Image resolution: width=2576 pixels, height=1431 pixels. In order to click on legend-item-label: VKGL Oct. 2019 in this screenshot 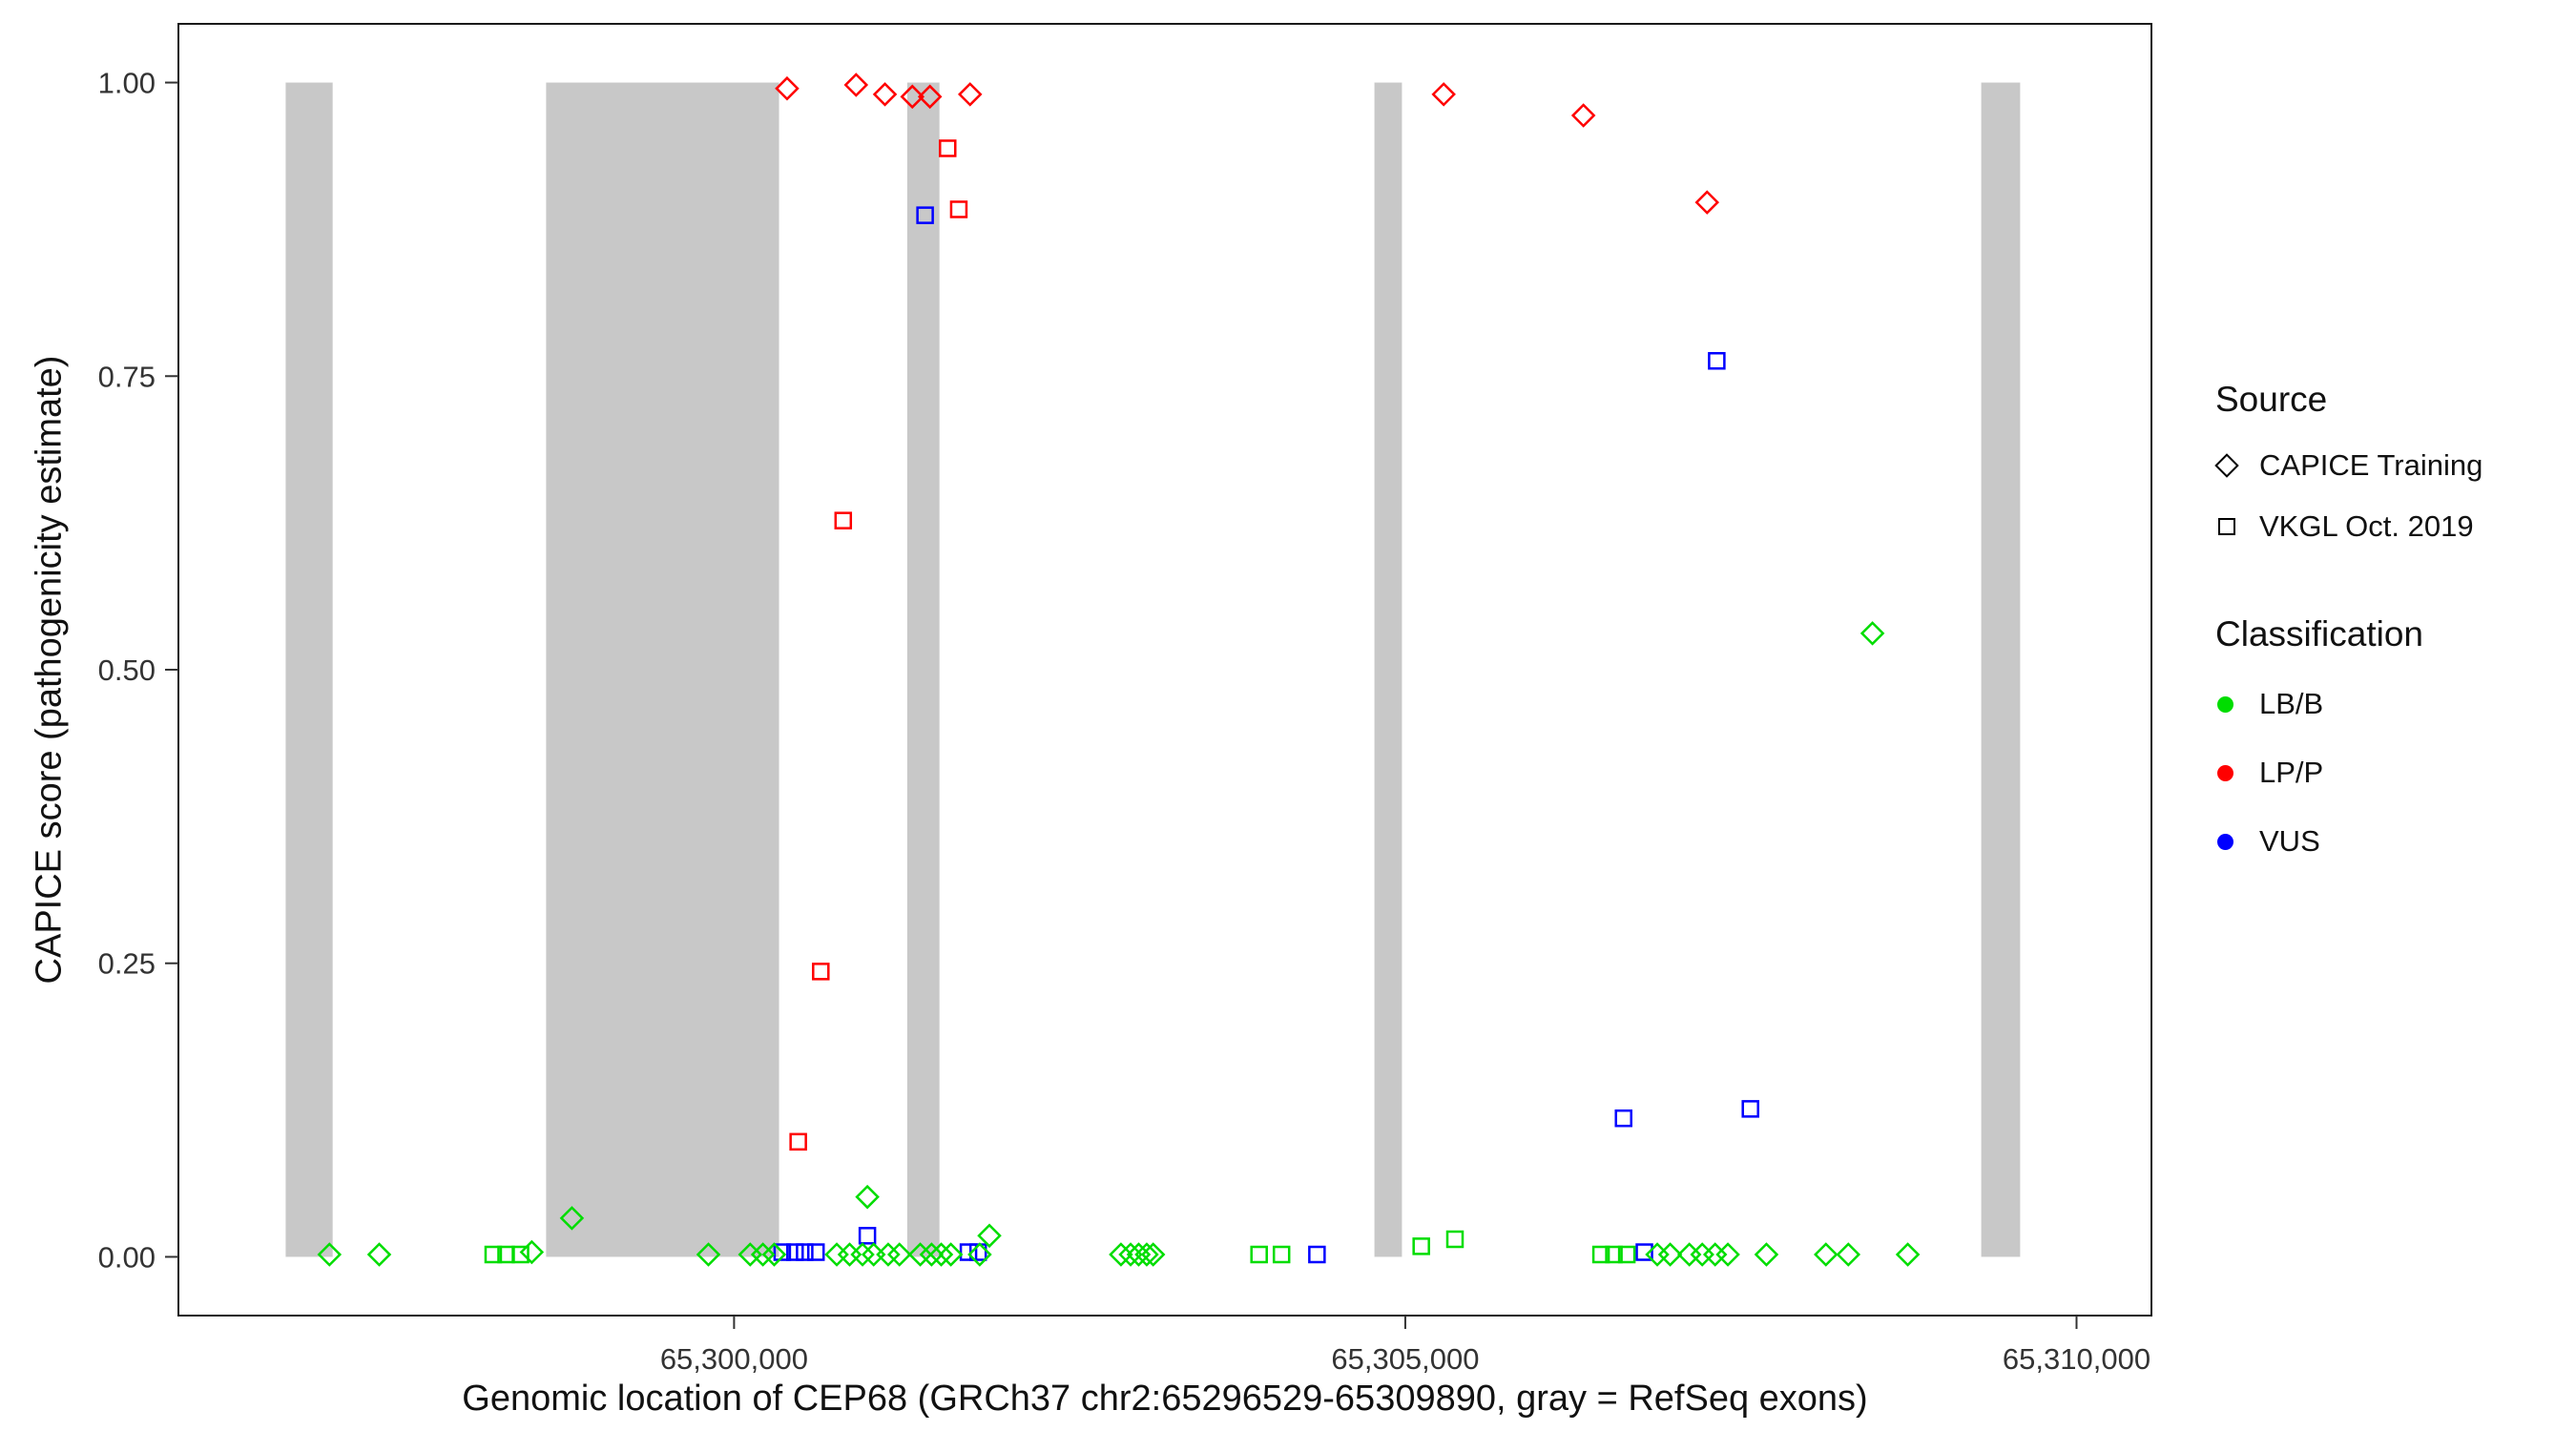, I will do `click(2366, 526)`.